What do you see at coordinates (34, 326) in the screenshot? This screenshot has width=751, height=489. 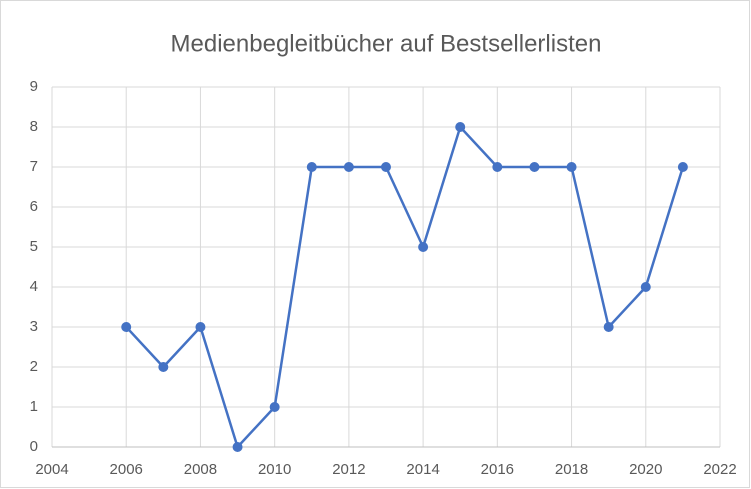 I see `y-tick-label: 3` at bounding box center [34, 326].